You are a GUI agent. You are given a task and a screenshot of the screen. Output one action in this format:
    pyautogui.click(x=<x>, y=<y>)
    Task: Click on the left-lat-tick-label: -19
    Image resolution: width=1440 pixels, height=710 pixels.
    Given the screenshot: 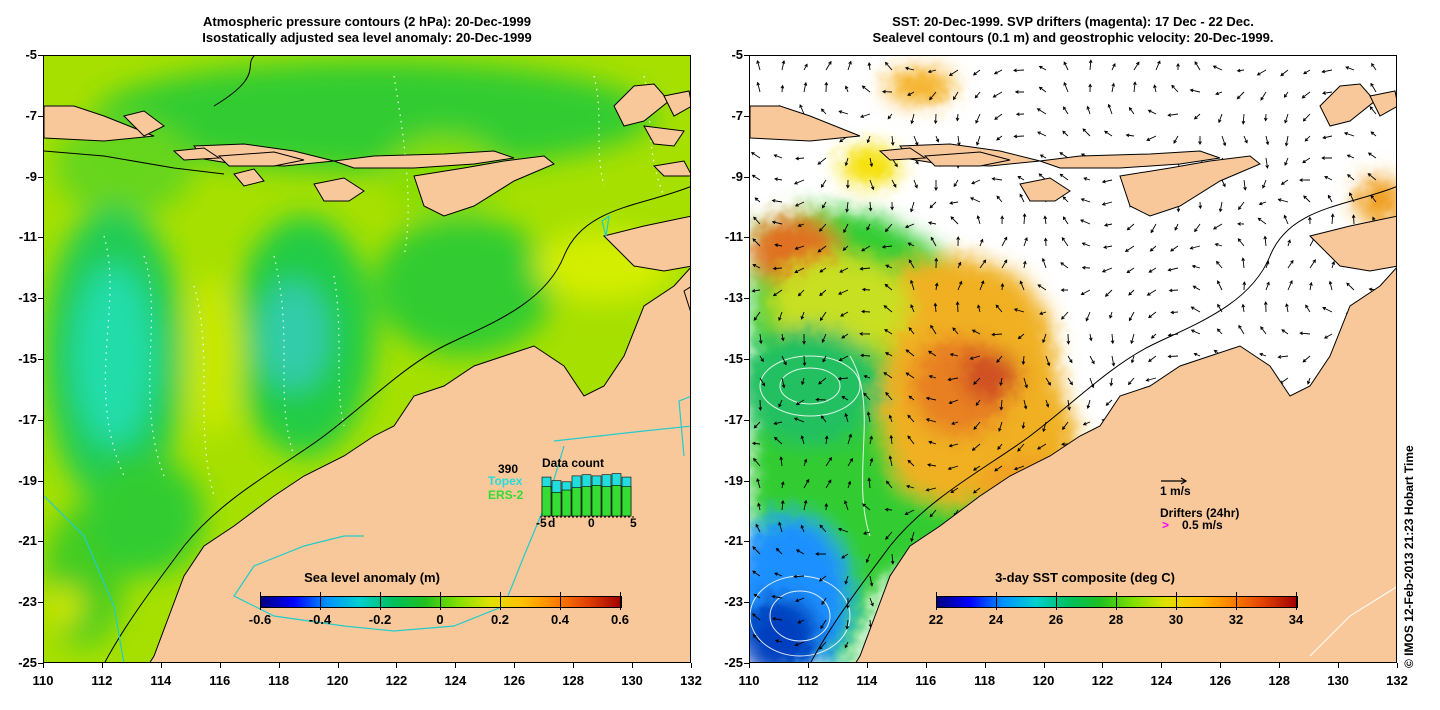 What is the action you would take?
    pyautogui.click(x=27, y=480)
    